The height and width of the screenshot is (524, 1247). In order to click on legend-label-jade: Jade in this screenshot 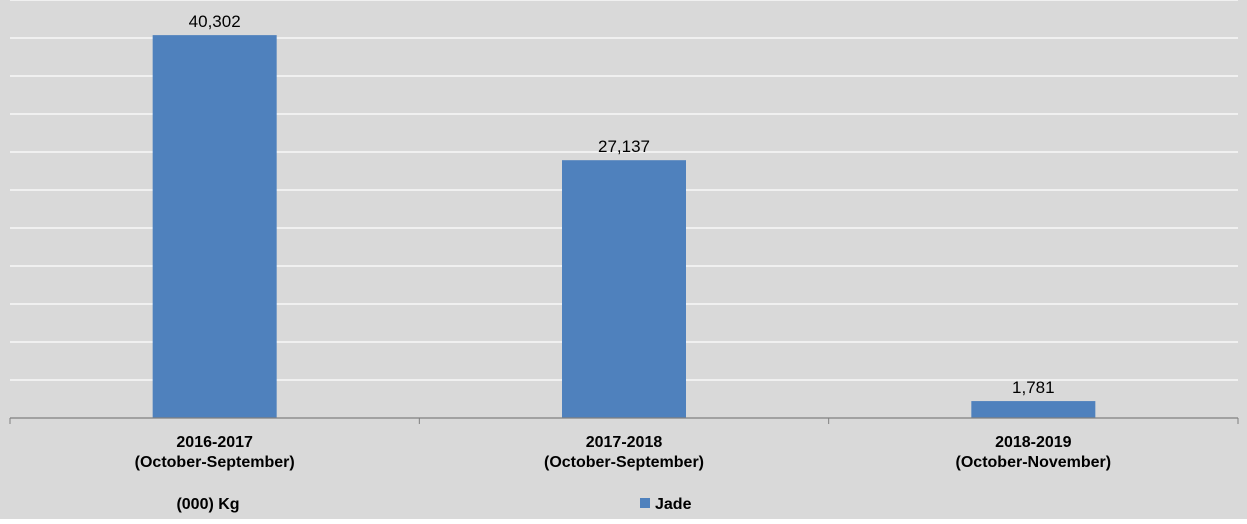, I will do `click(673, 504)`.